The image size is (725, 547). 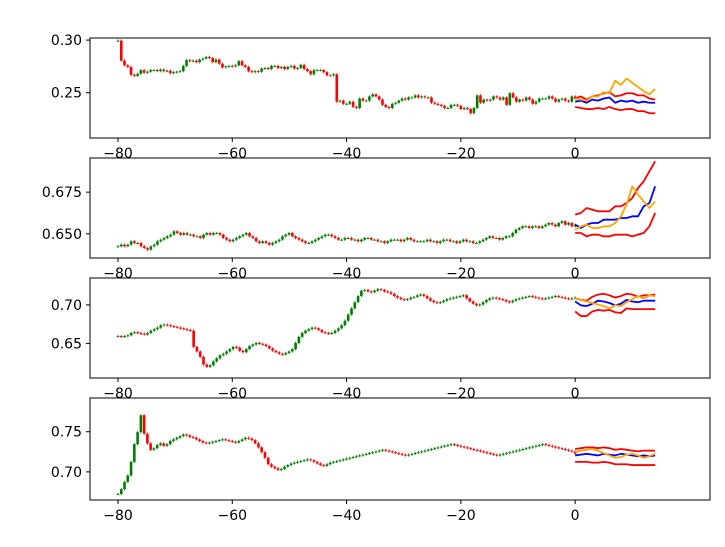 What do you see at coordinates (62, 193) in the screenshot?
I see `y-tick-label: 0.675` at bounding box center [62, 193].